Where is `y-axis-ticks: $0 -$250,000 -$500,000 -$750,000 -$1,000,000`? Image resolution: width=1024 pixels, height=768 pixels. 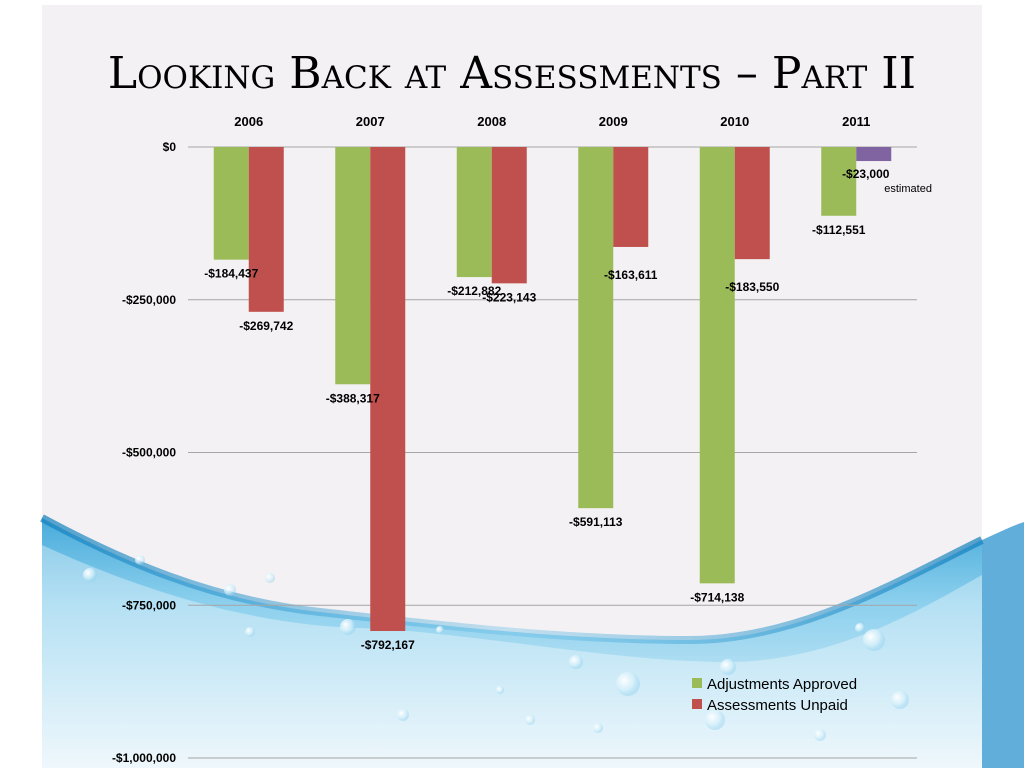 y-axis-ticks: $0 -$250,000 -$500,000 -$750,000 -$1,000,000 is located at coordinates (144, 452).